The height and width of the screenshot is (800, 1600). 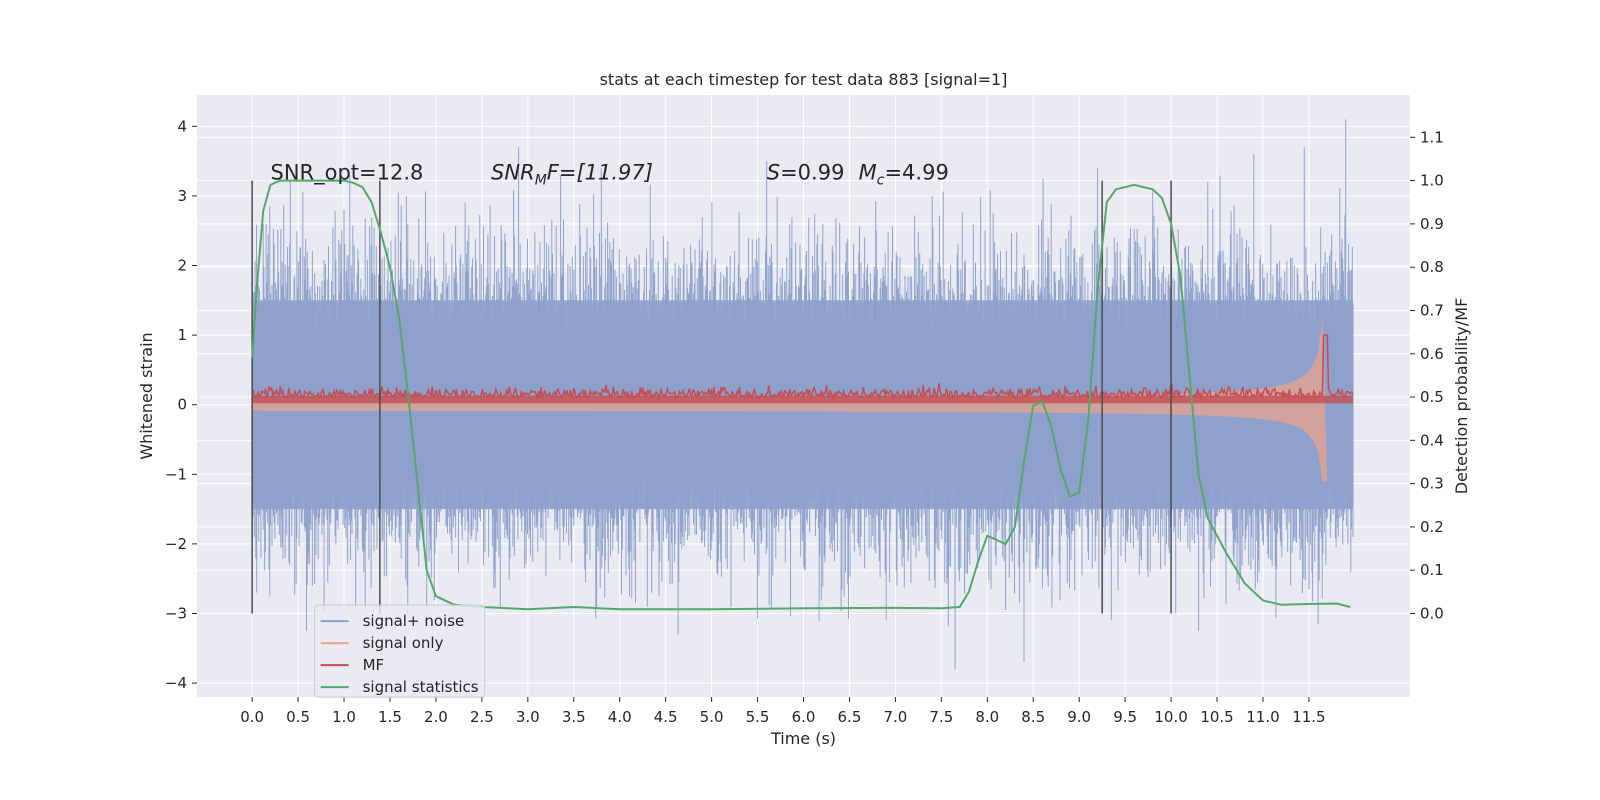 What do you see at coordinates (176, 683) in the screenshot?
I see `y-tick-label: −4` at bounding box center [176, 683].